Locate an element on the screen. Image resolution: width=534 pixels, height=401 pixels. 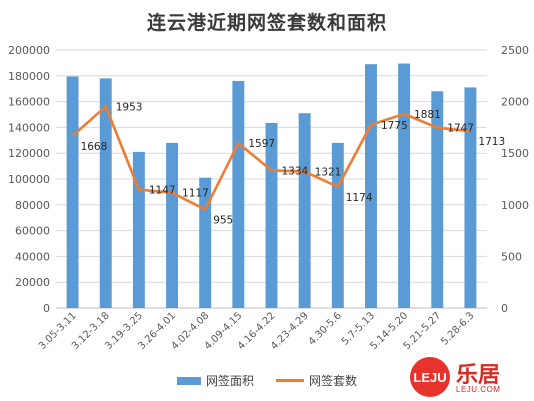
y-left-tick-label: 80000 is located at coordinates (32, 205).